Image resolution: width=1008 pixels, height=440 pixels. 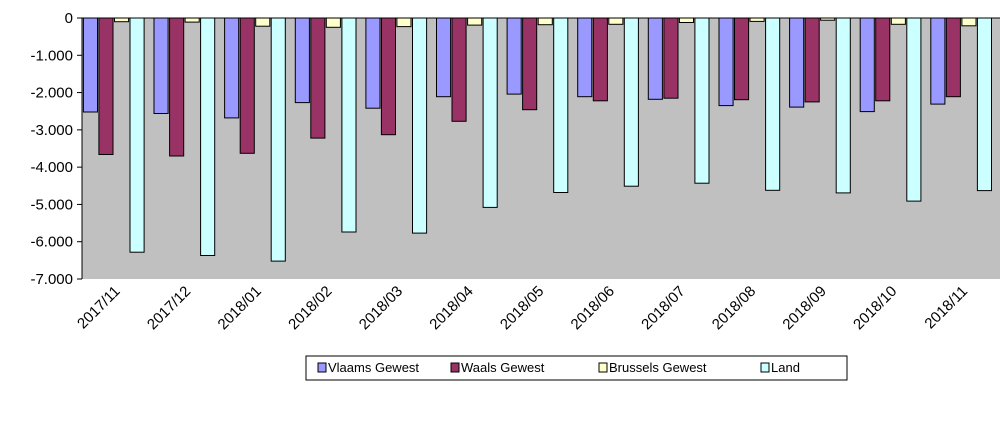 What do you see at coordinates (51, 93) in the screenshot?
I see `y-tick-label: -2.000` at bounding box center [51, 93].